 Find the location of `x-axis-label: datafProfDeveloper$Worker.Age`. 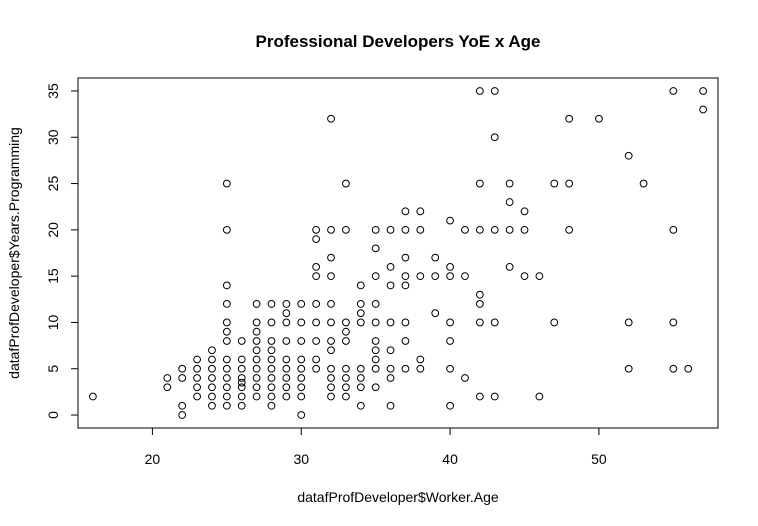

x-axis-label: datafProfDeveloper$Worker.Age is located at coordinates (398, 497).